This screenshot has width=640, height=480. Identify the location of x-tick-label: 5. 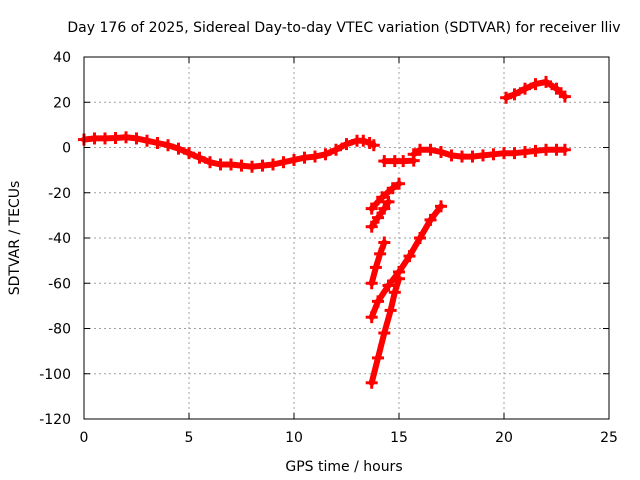
(189, 438).